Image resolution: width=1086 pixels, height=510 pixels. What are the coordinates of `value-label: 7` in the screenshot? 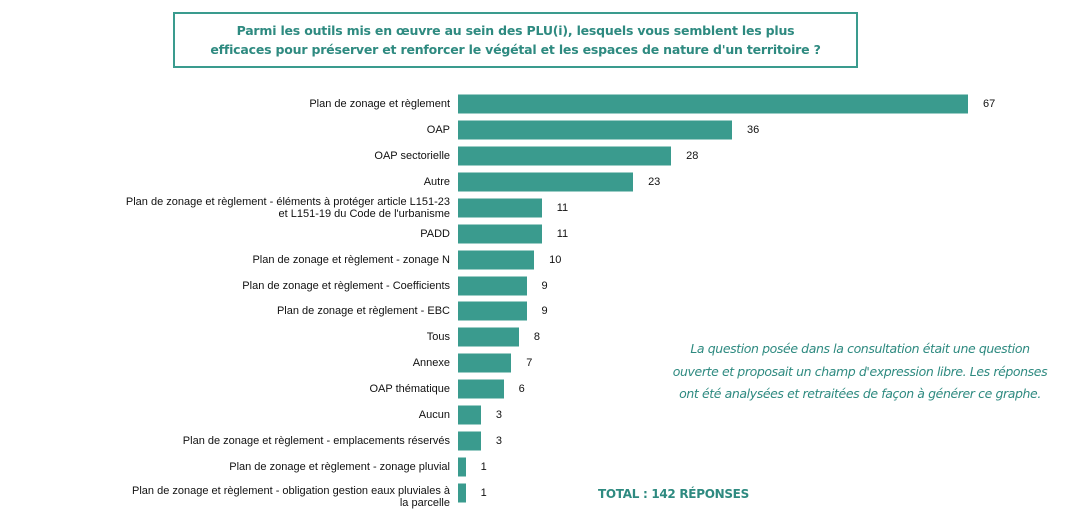 It's located at (529, 363).